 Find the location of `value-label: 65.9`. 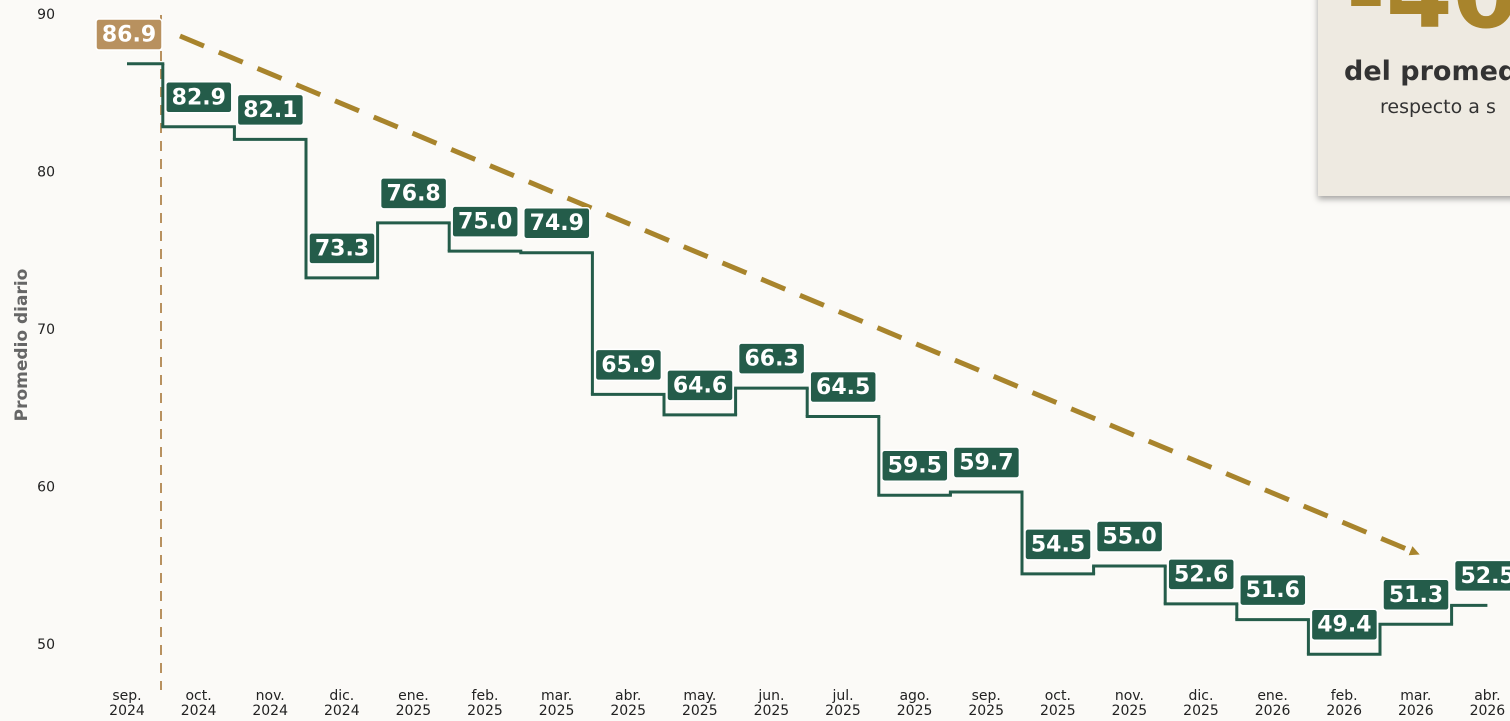

value-label: 65.9 is located at coordinates (628, 365).